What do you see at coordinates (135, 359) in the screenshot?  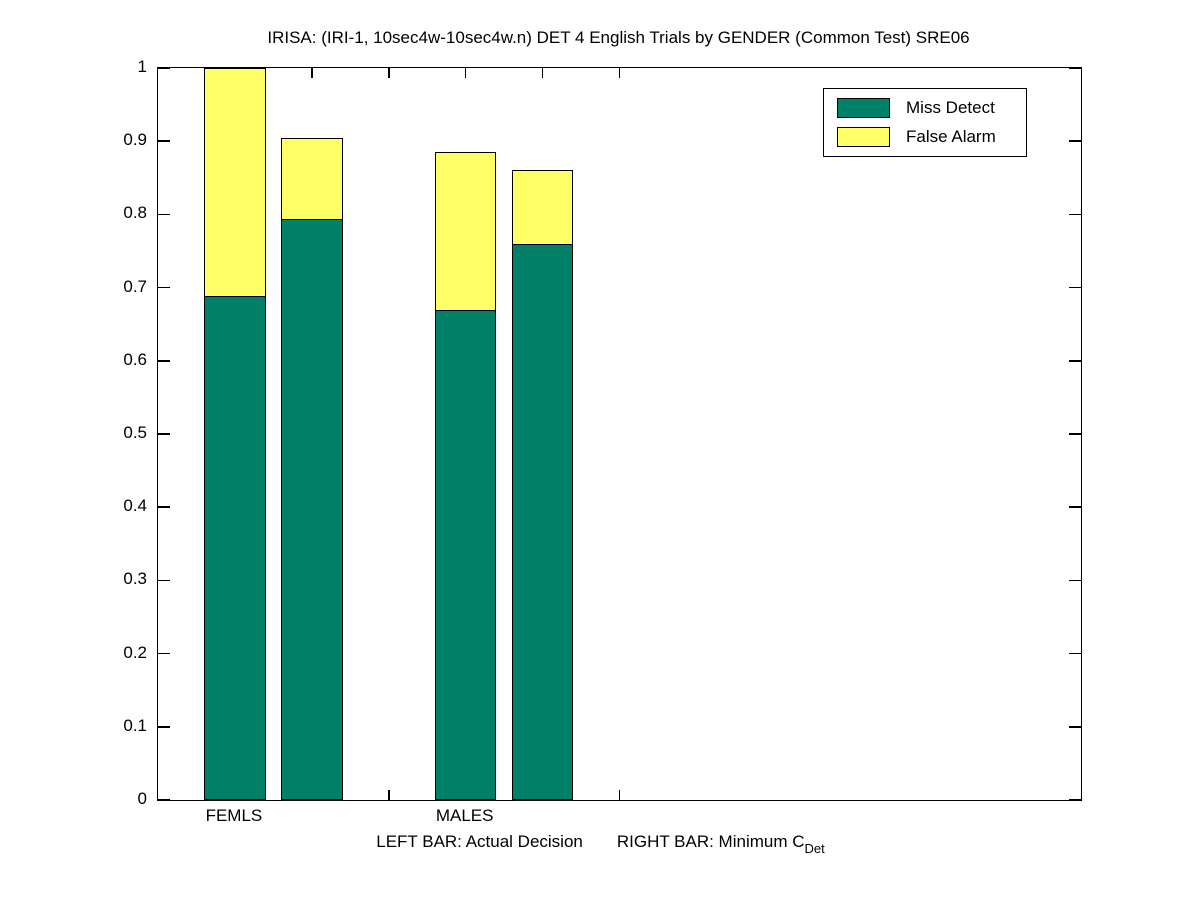 I see `y-tick-label: 0.6` at bounding box center [135, 359].